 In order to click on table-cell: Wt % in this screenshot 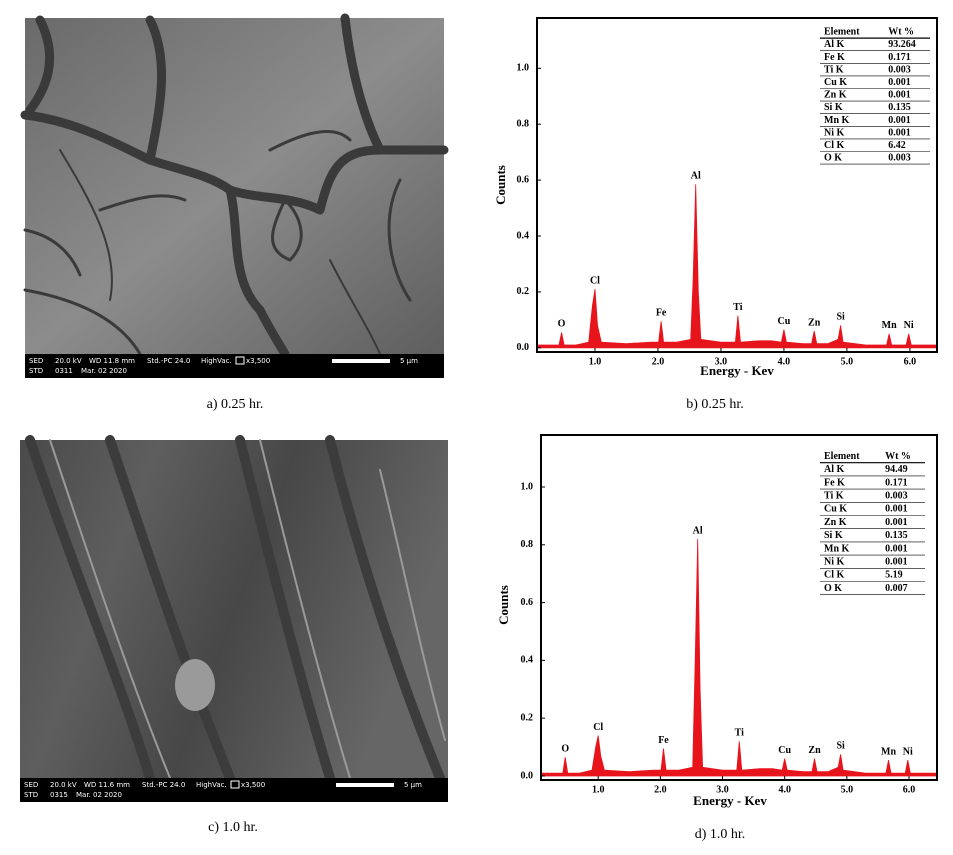, I will do `click(901, 32)`.